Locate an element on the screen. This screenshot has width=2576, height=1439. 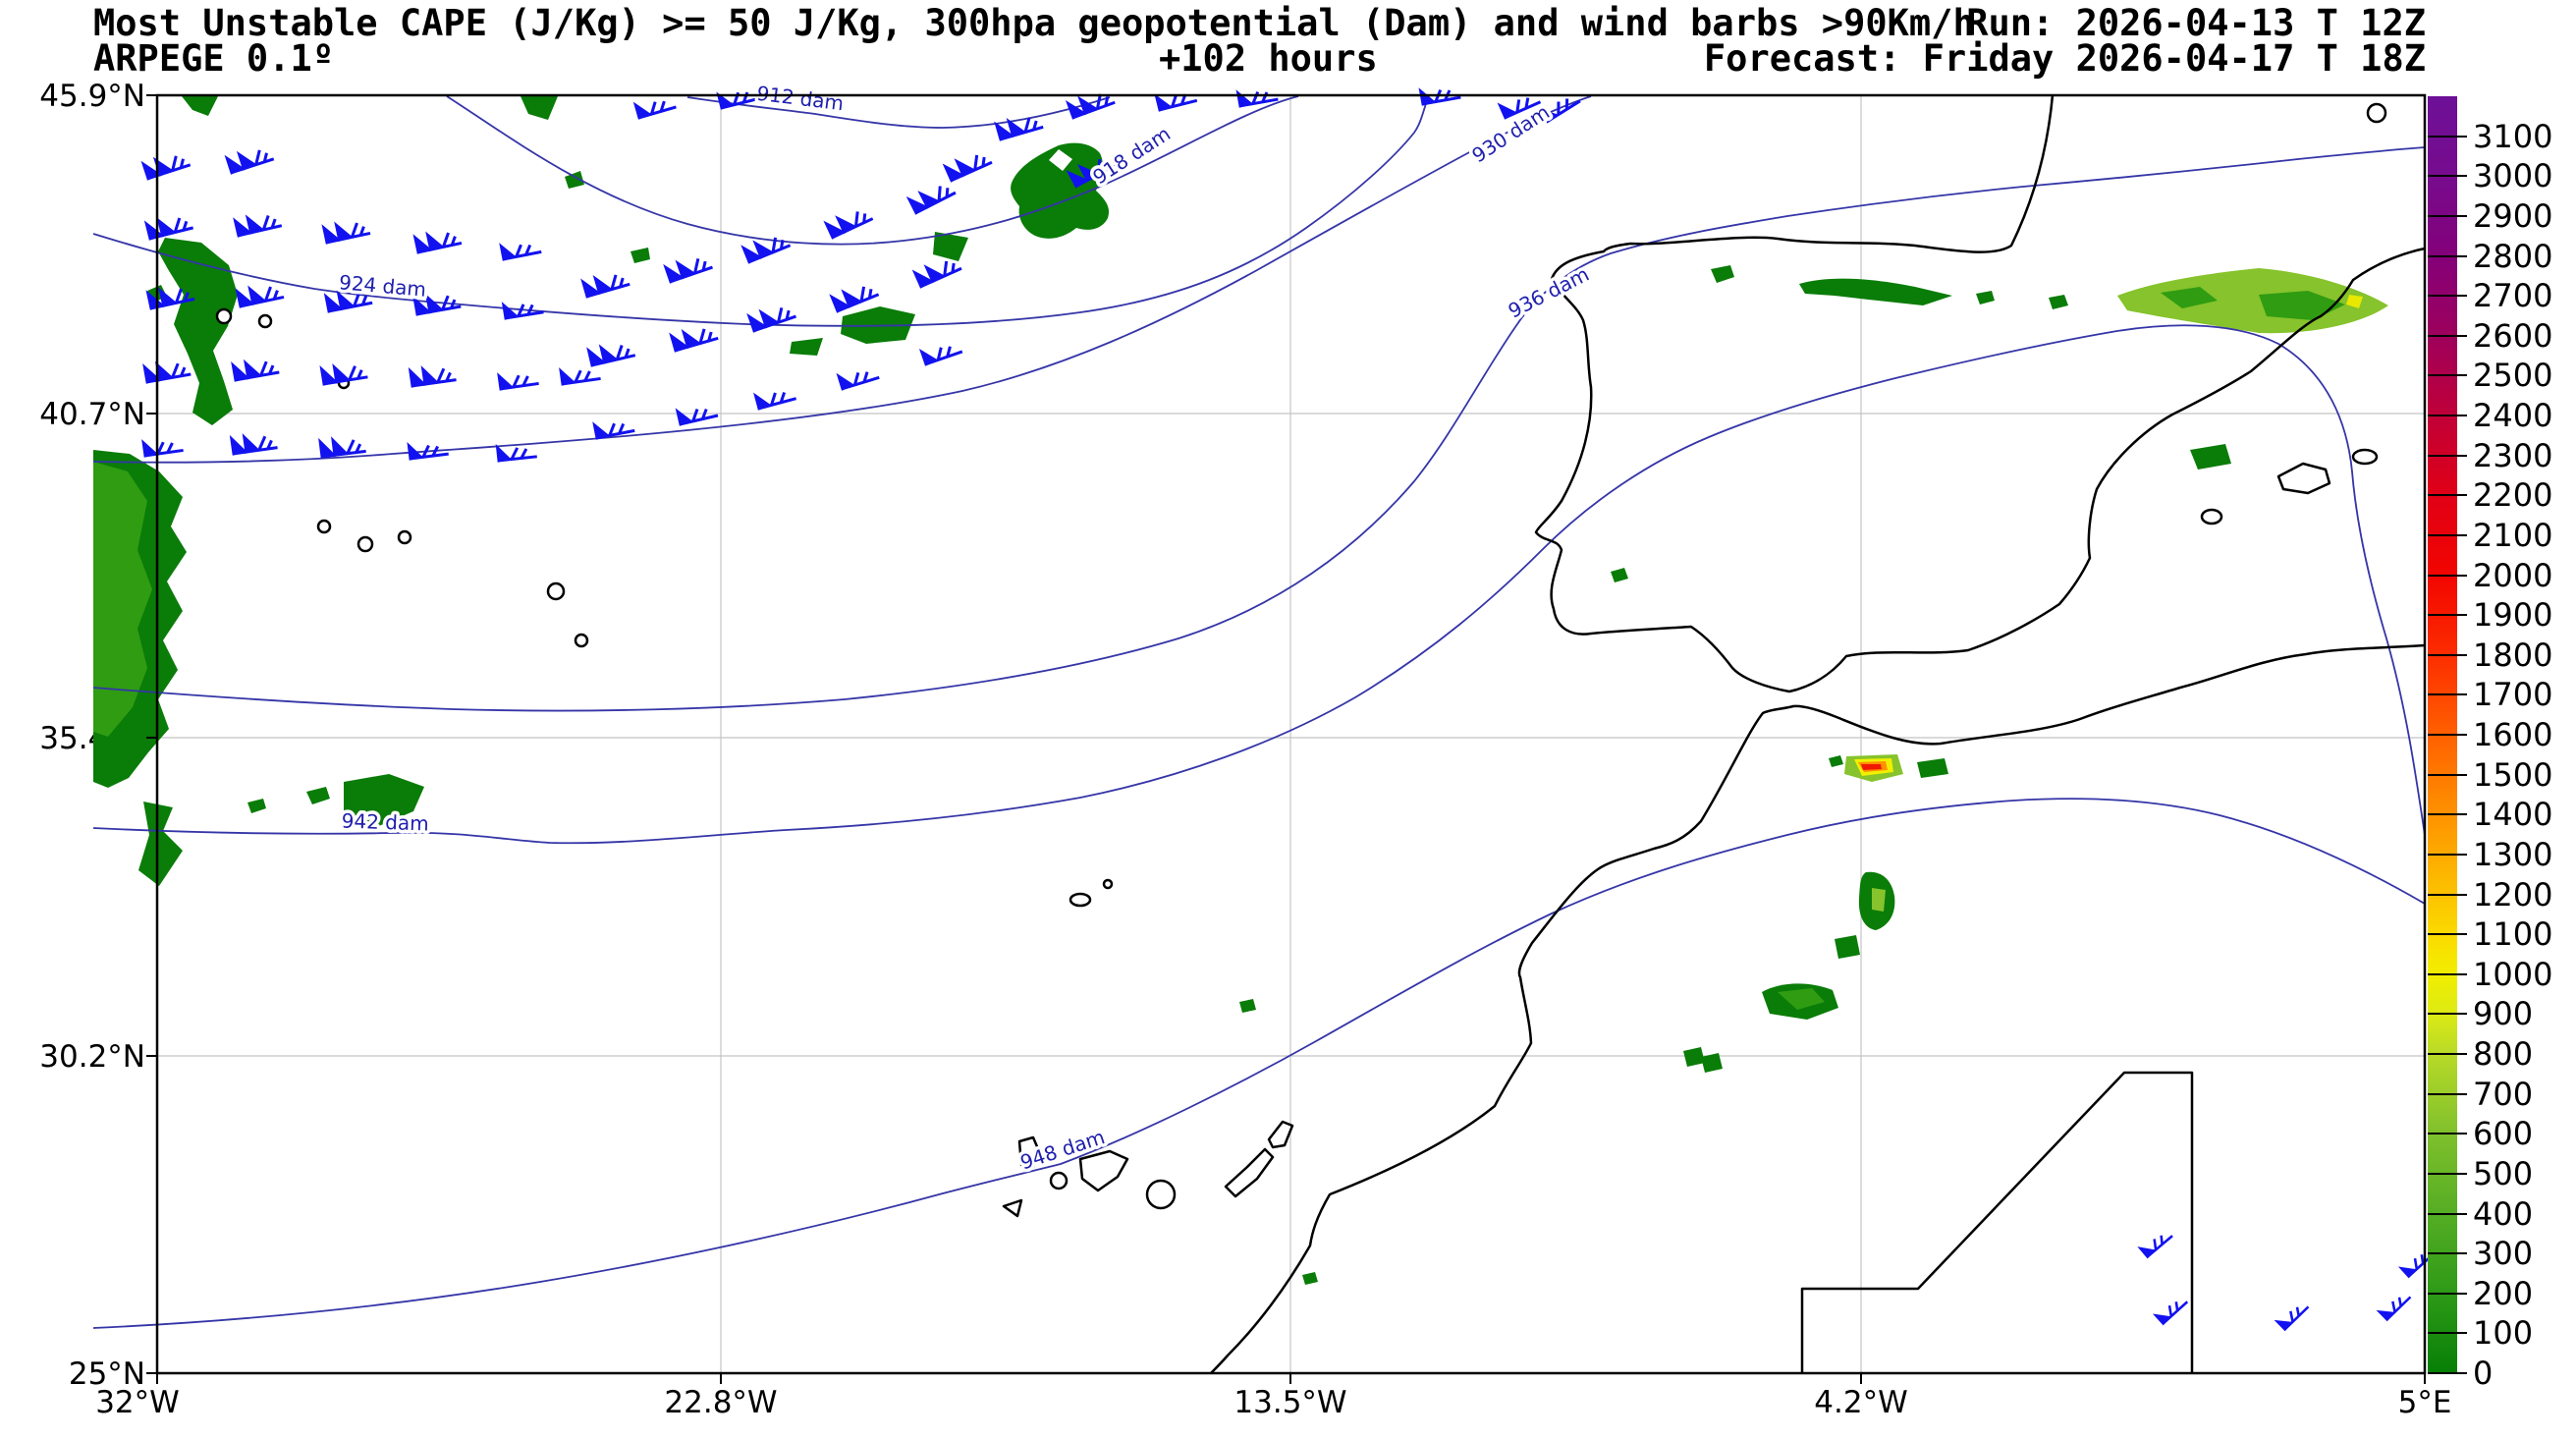
colorbar-tick-label: 2600 is located at coordinates (2513, 335).